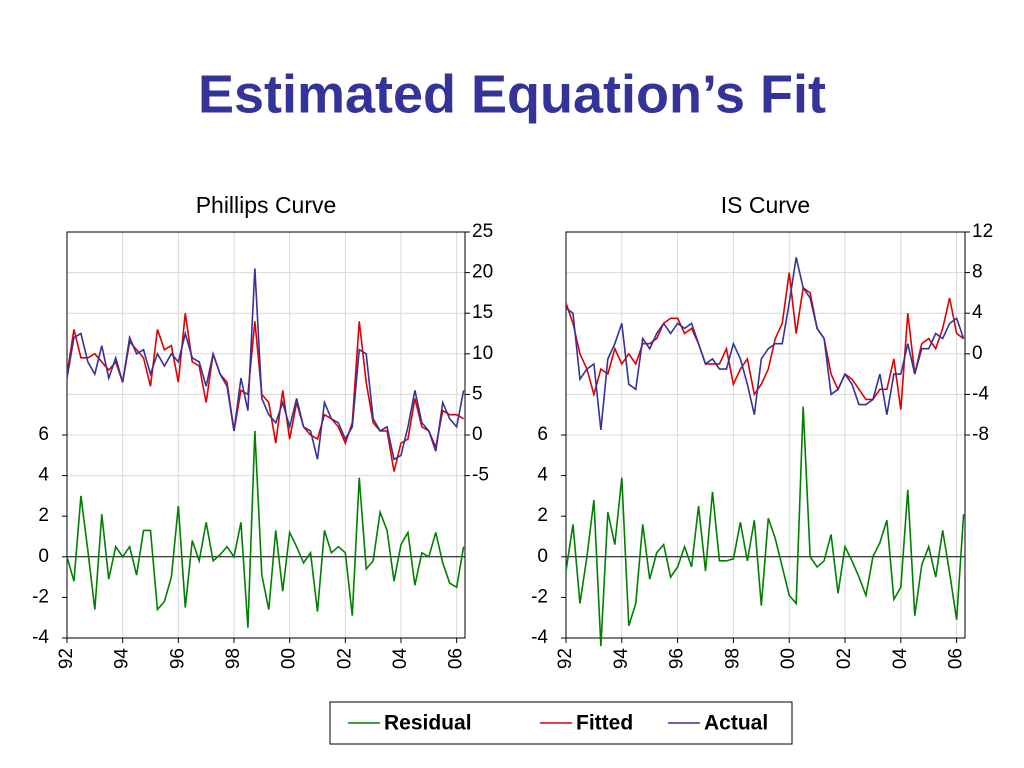 The width and height of the screenshot is (1024, 768). Describe the element at coordinates (482, 353) in the screenshot. I see `y2-tick-label: 10` at that location.